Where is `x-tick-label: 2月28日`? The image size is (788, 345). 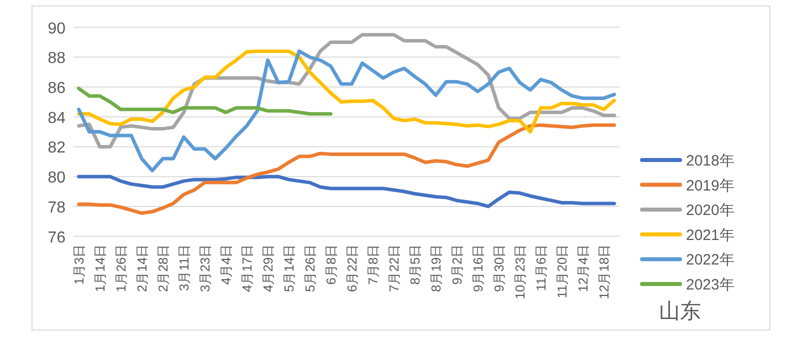 x-tick-label: 2月28日 is located at coordinates (162, 268).